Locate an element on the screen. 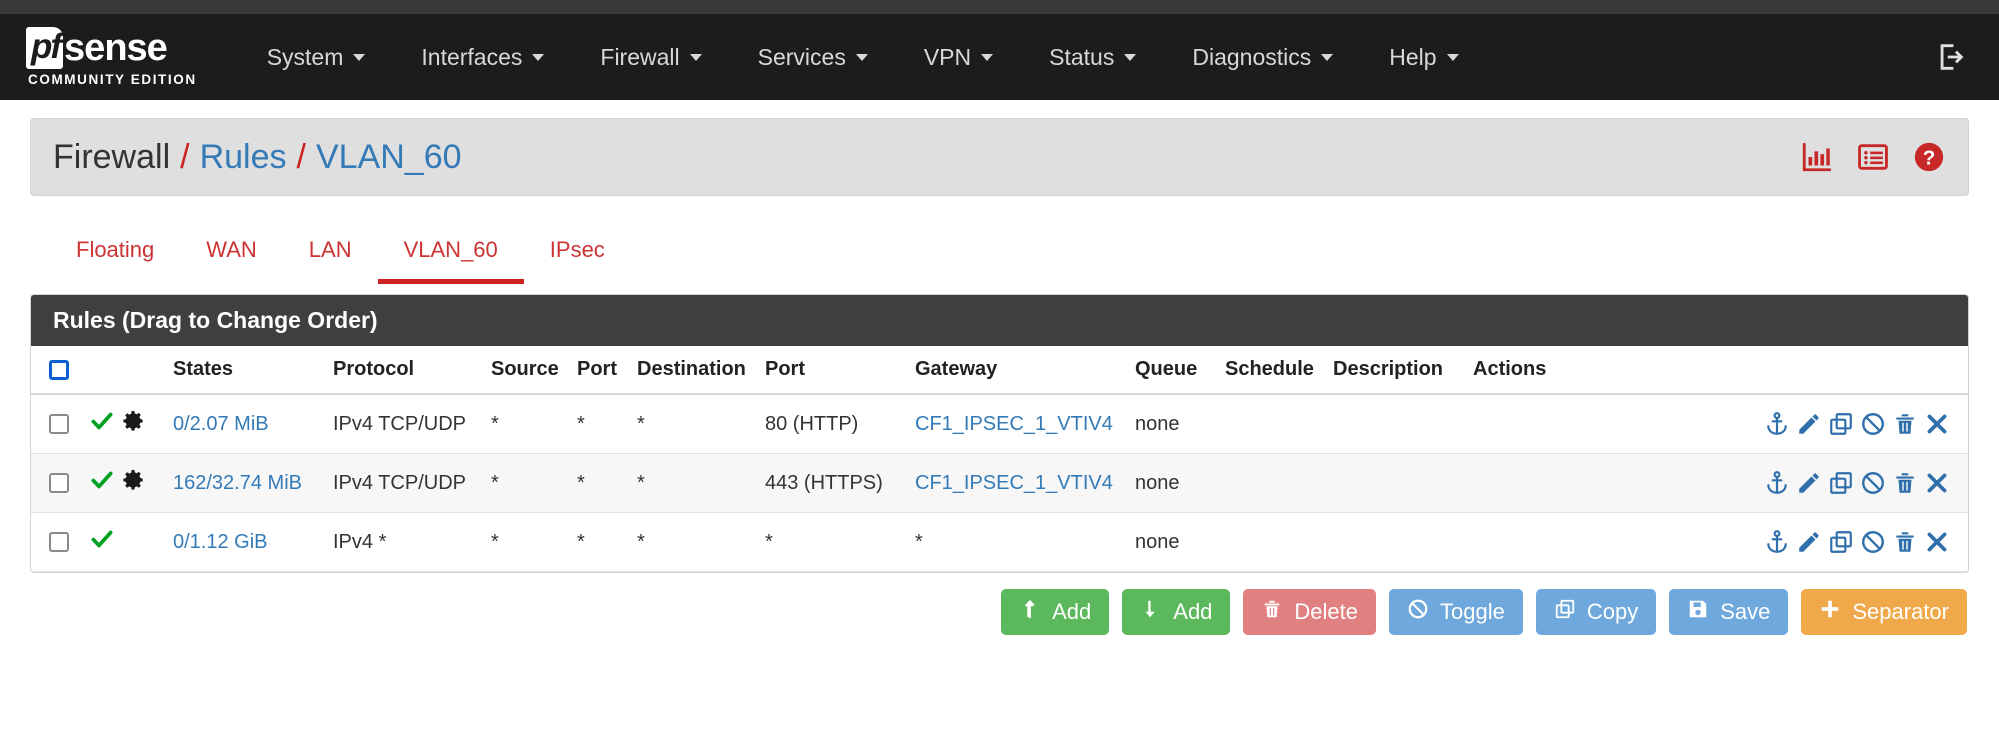 The image size is (1999, 753). copy-rules-button: Copy is located at coordinates (1596, 612).